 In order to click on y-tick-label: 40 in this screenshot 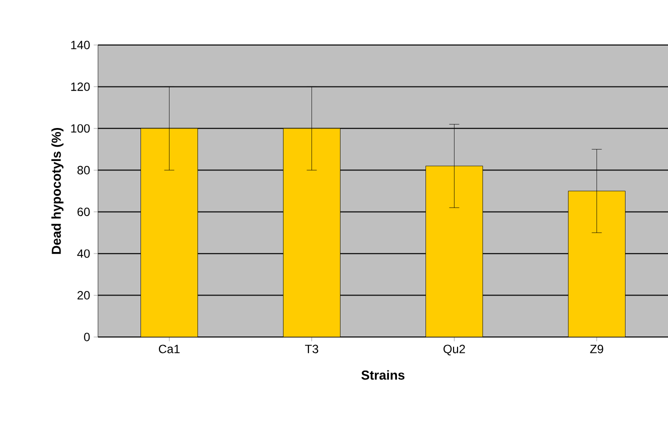, I will do `click(83, 253)`.